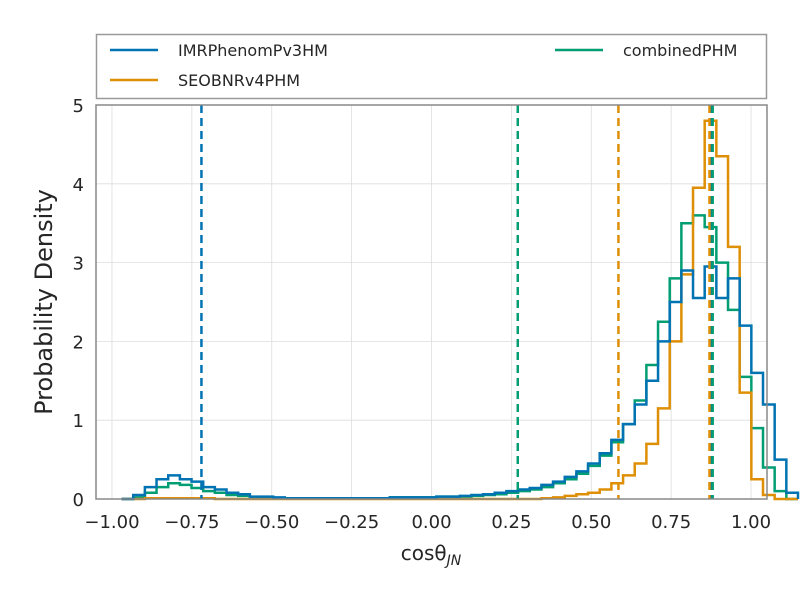 Image resolution: width=800 pixels, height=600 pixels. I want to click on x-tick-label: 1.00, so click(751, 522).